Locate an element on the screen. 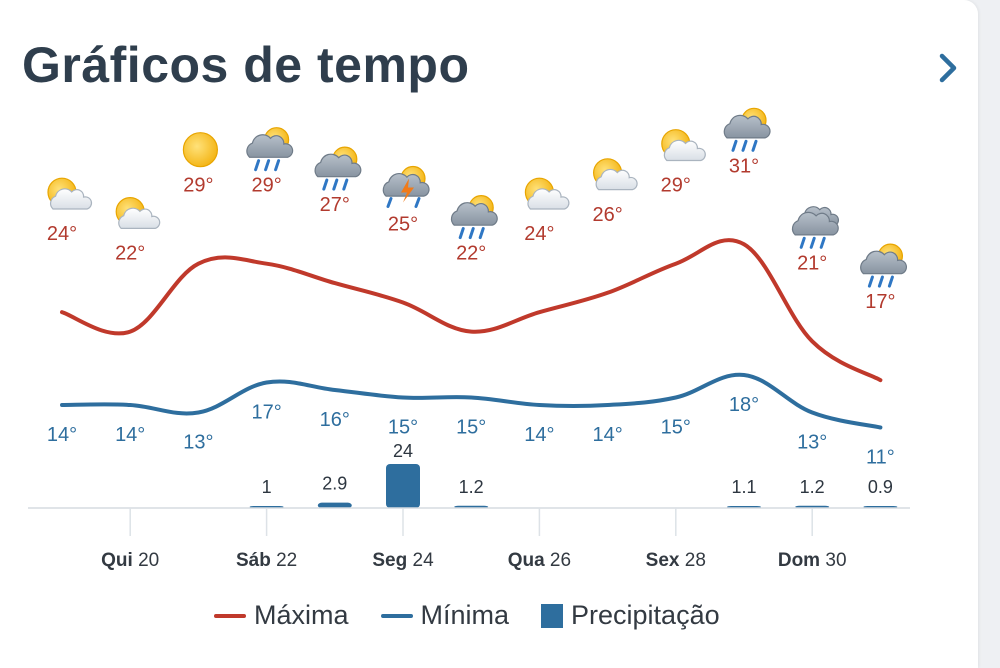 The height and width of the screenshot is (668, 1000). min-temp-line is located at coordinates (471, 401).